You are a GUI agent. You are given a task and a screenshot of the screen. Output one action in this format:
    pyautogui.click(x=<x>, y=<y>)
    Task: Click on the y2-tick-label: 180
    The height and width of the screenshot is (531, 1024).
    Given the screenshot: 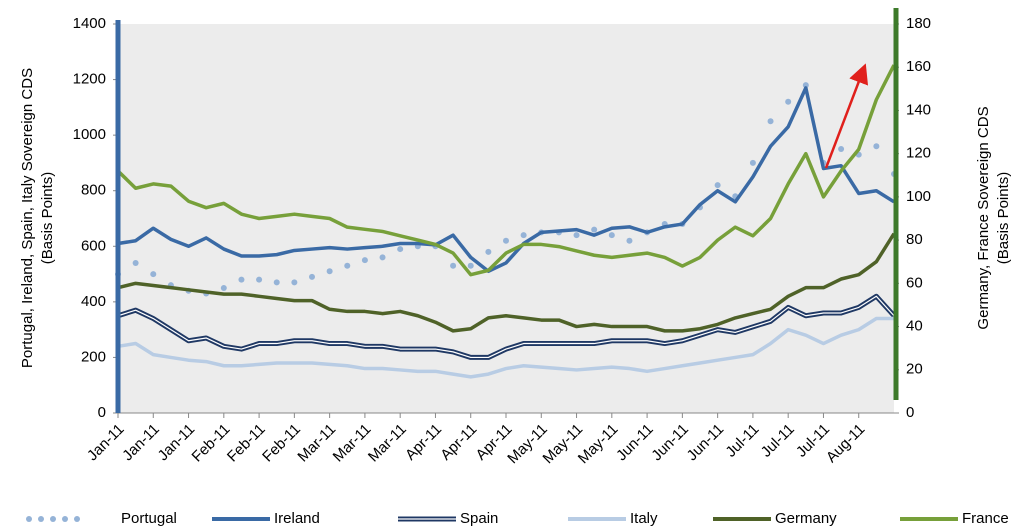 What is the action you would take?
    pyautogui.click(x=918, y=23)
    